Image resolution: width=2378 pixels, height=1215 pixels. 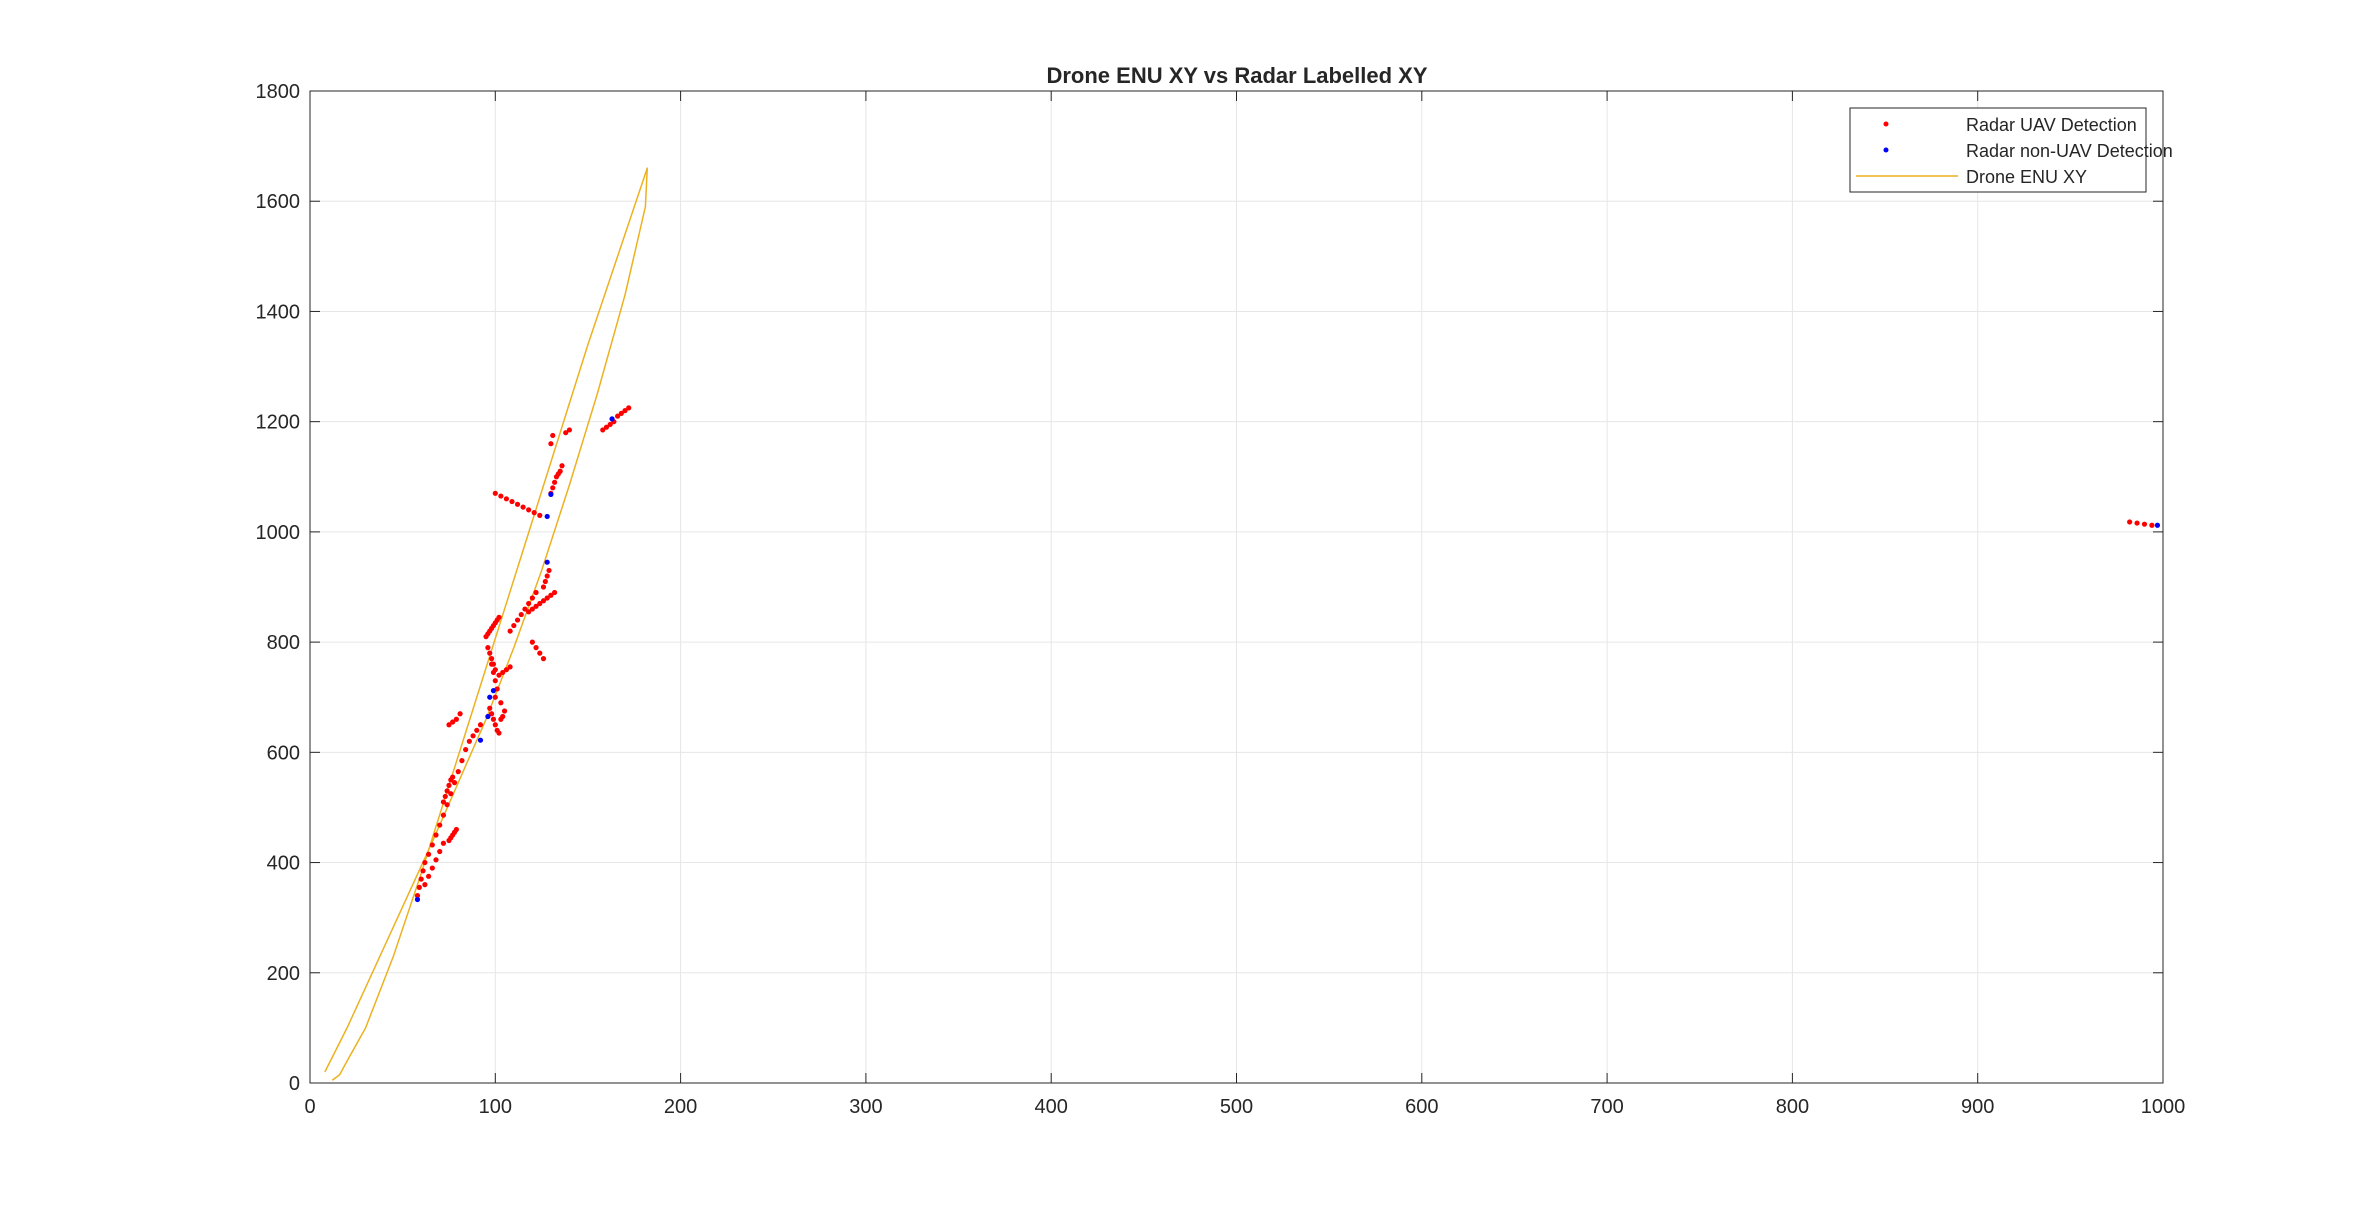 I want to click on y-tick-label: 600, so click(x=283, y=753).